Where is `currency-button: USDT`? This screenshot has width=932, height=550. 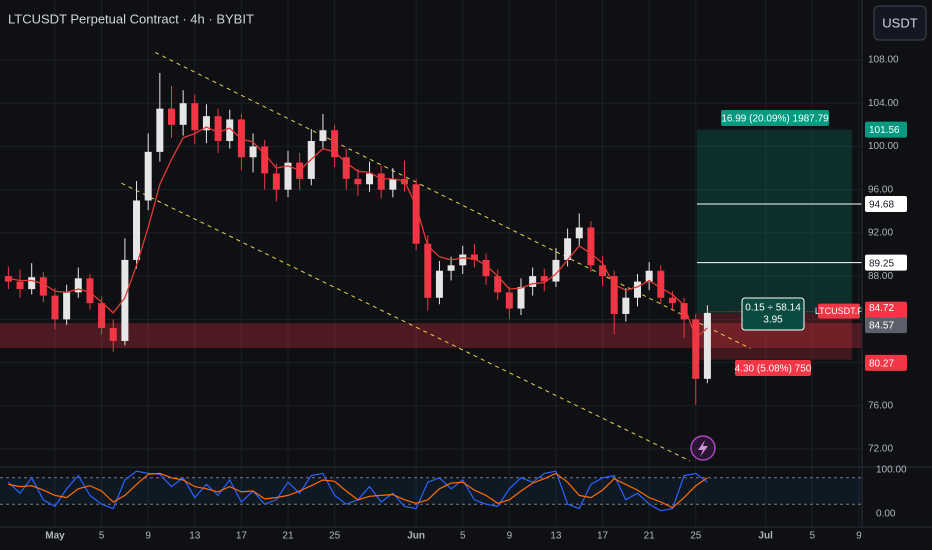 currency-button: USDT is located at coordinates (899, 22).